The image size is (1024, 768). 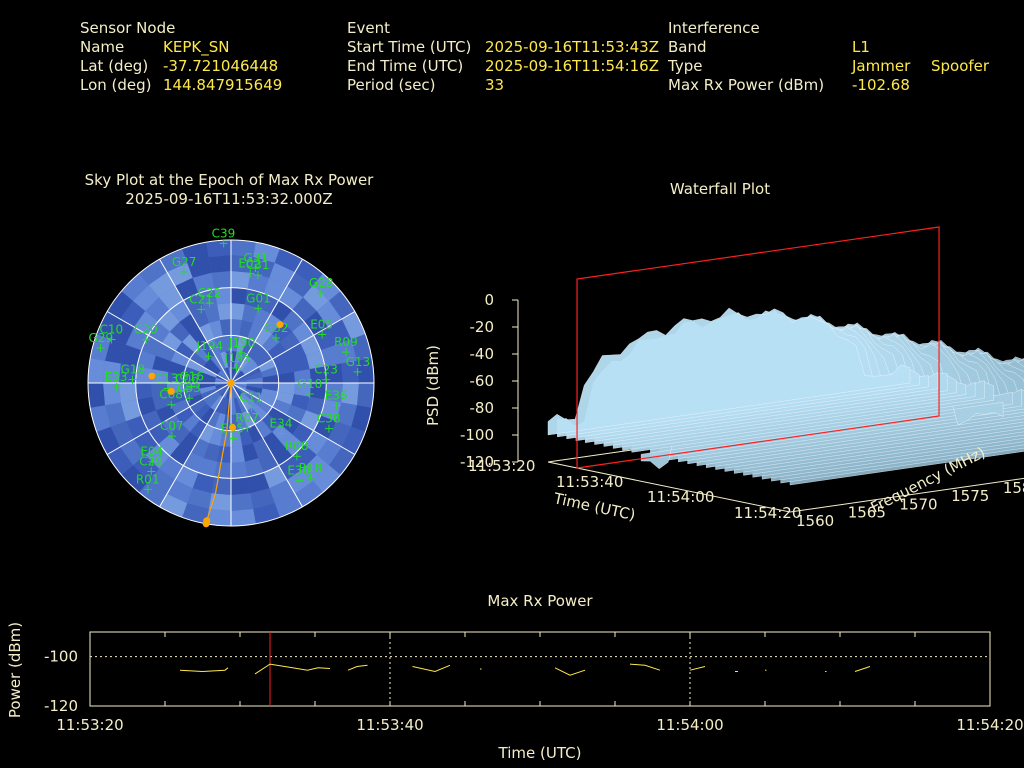 What do you see at coordinates (15, 670) in the screenshot?
I see `maxpower-y-axis-title: Power (dBm)` at bounding box center [15, 670].